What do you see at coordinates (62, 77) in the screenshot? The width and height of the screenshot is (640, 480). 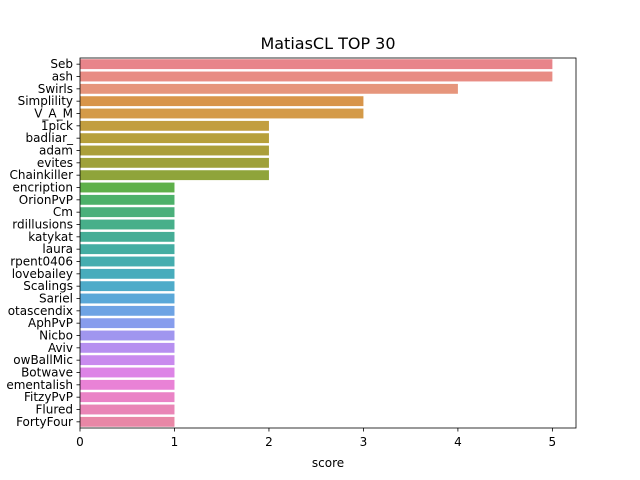 I see `y-tick-label: ash` at bounding box center [62, 77].